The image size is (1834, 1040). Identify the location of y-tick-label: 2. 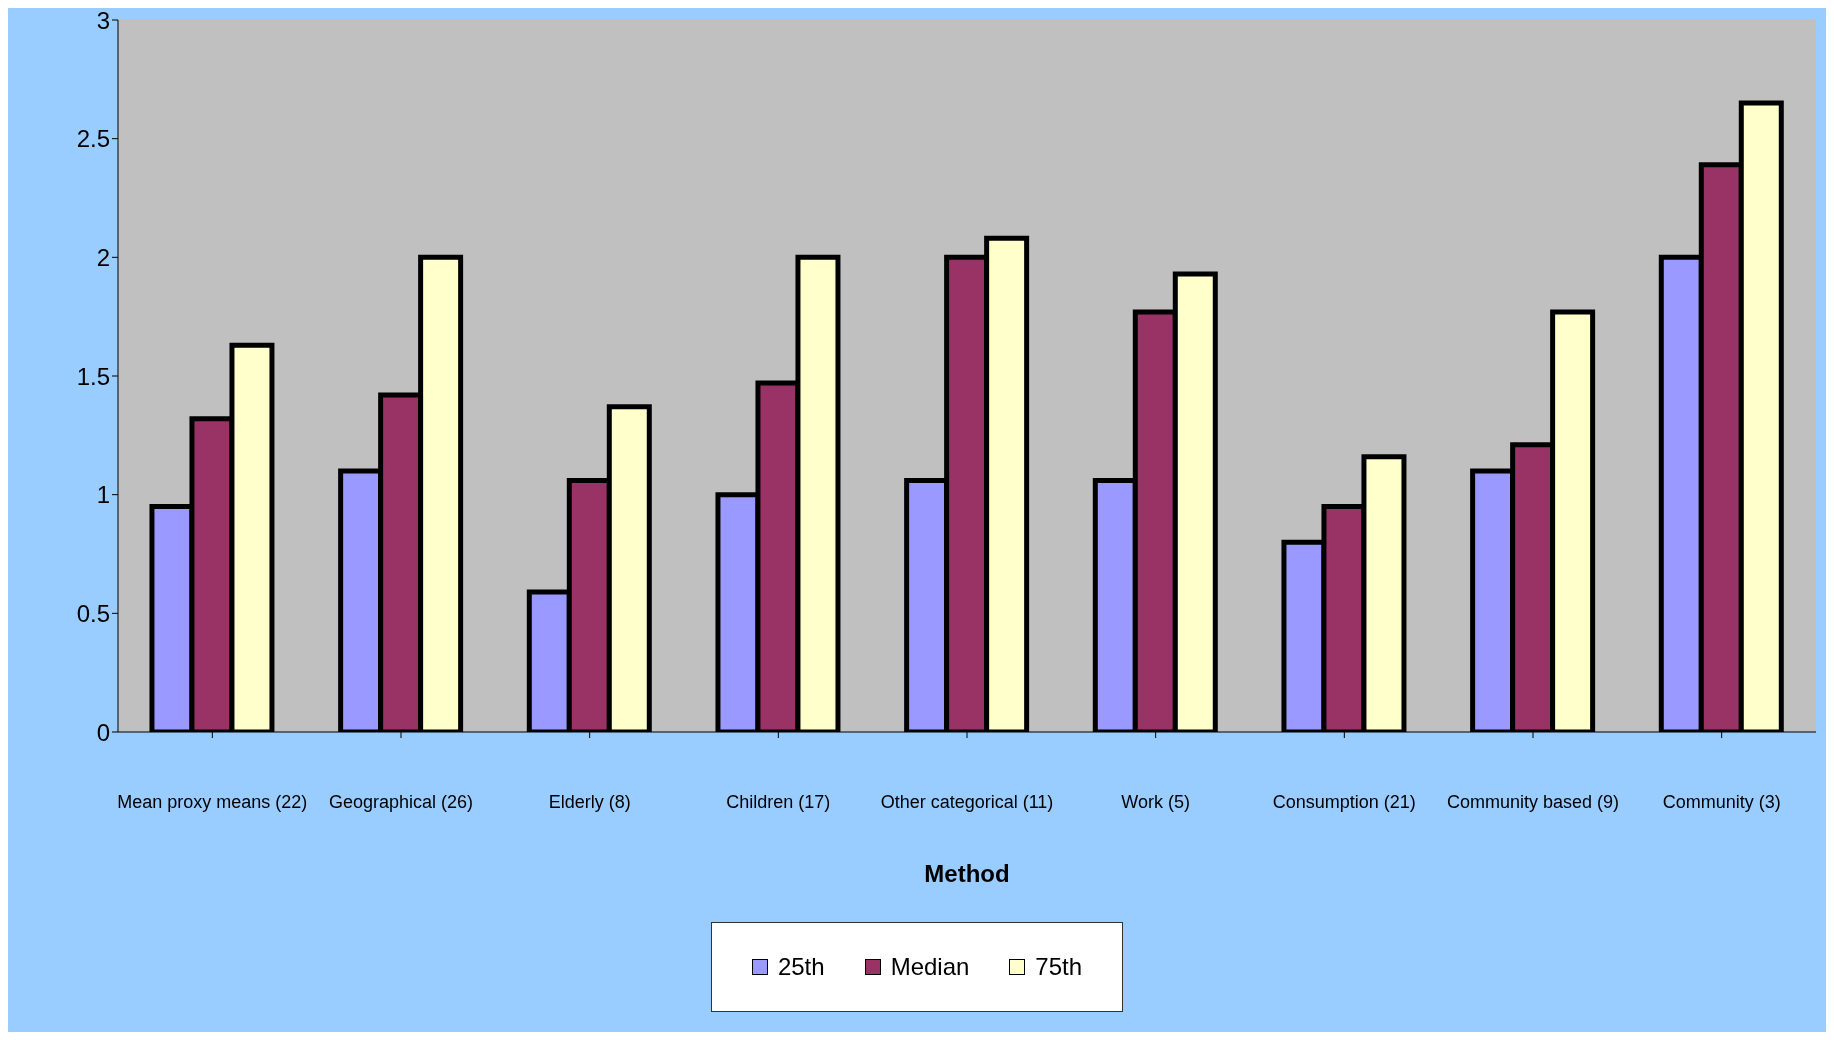
(103, 257).